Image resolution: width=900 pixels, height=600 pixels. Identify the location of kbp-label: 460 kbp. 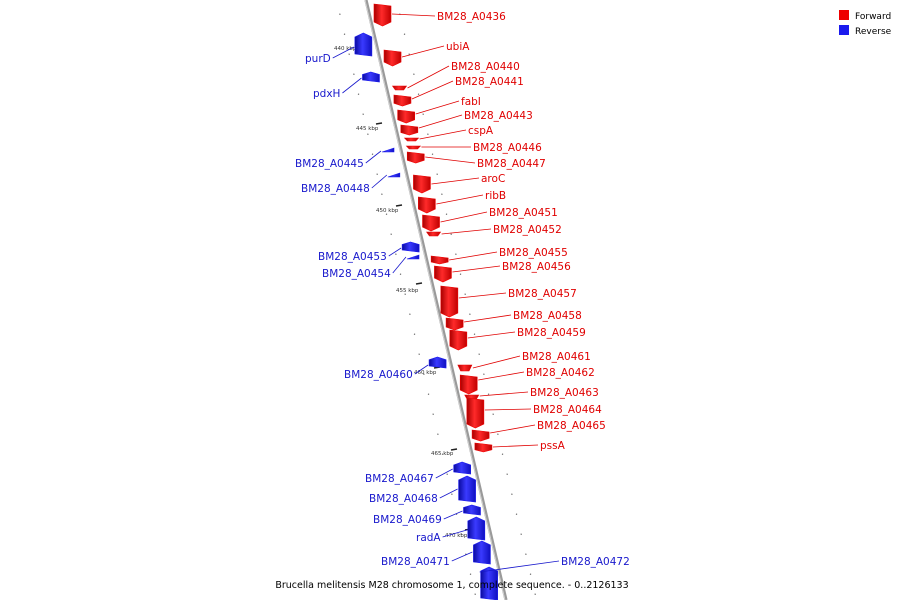
(425, 373).